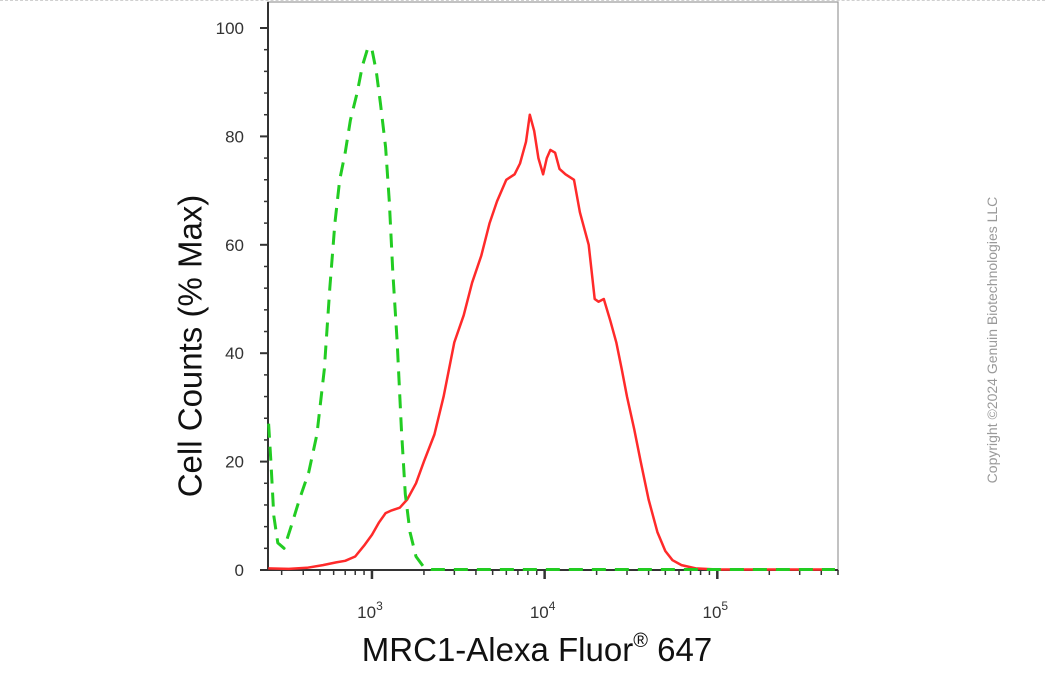  I want to click on y-axis-ticks: 0 20 40 60 80 100, so click(242, 299).